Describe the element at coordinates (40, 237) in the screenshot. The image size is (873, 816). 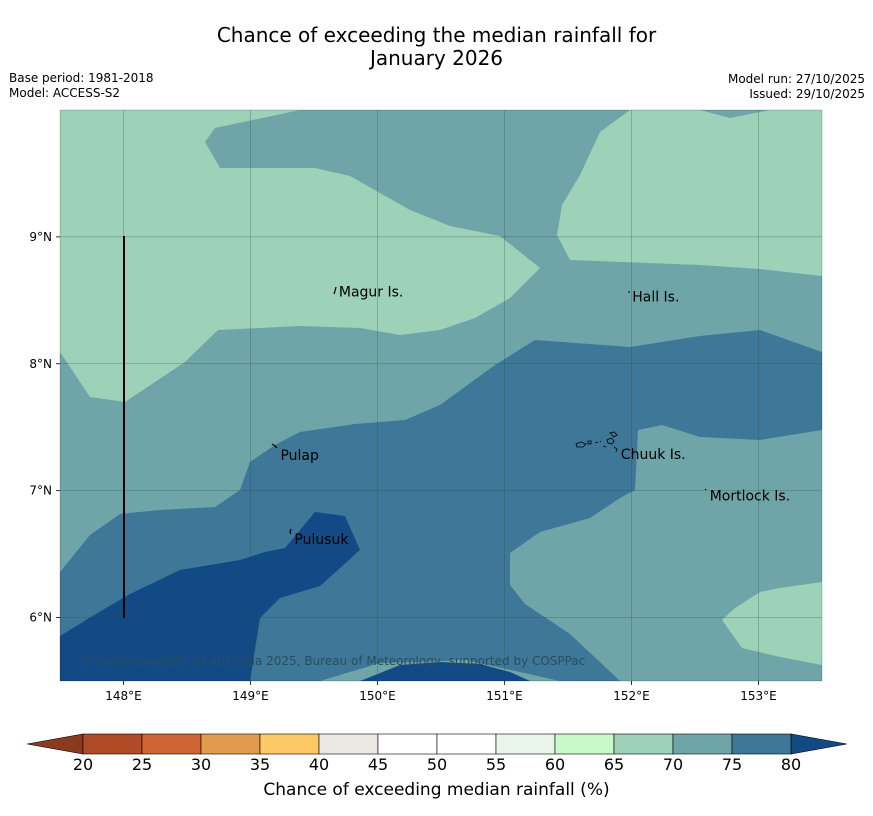
I see `y-tick-label: 9°N` at that location.